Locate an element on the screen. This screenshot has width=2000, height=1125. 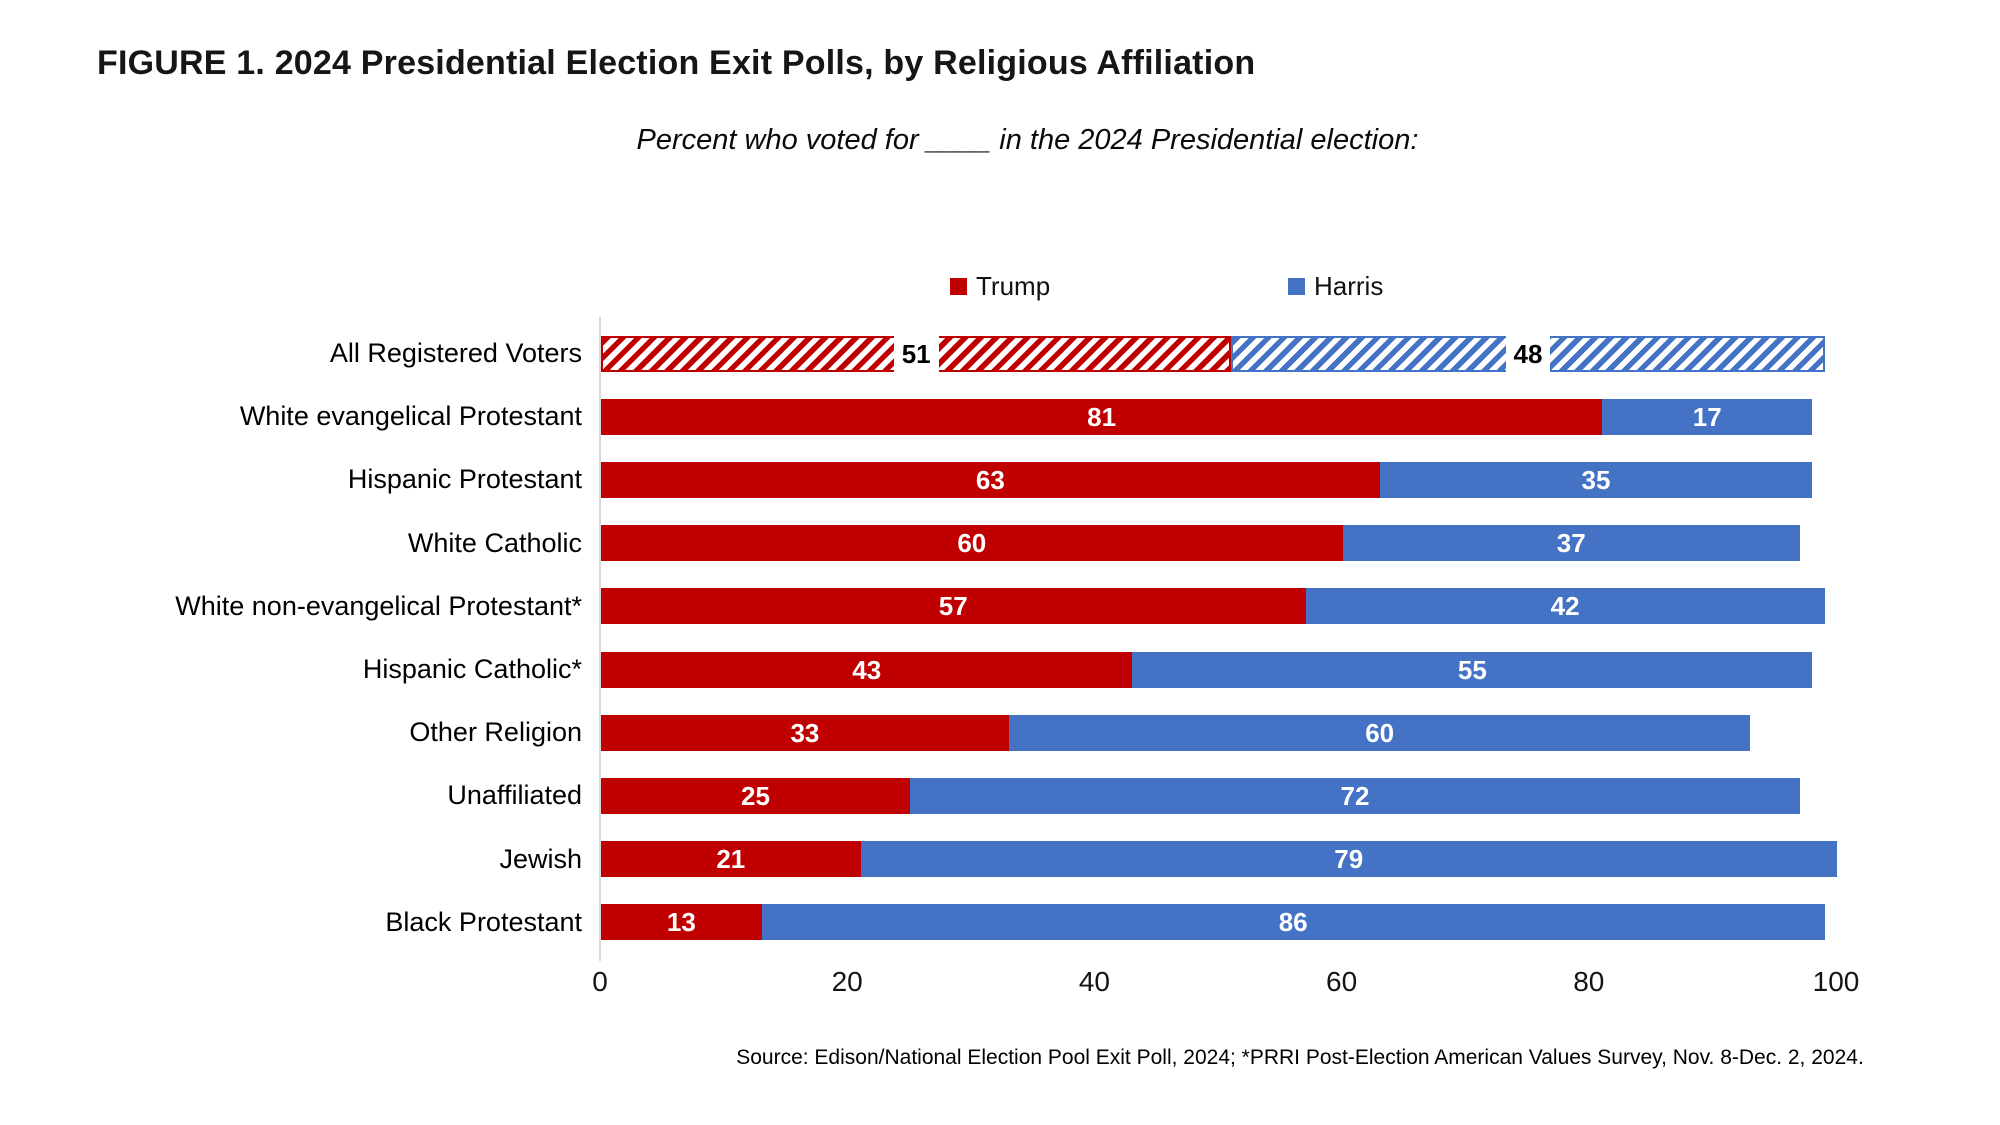
value-label: 48 is located at coordinates (1528, 353).